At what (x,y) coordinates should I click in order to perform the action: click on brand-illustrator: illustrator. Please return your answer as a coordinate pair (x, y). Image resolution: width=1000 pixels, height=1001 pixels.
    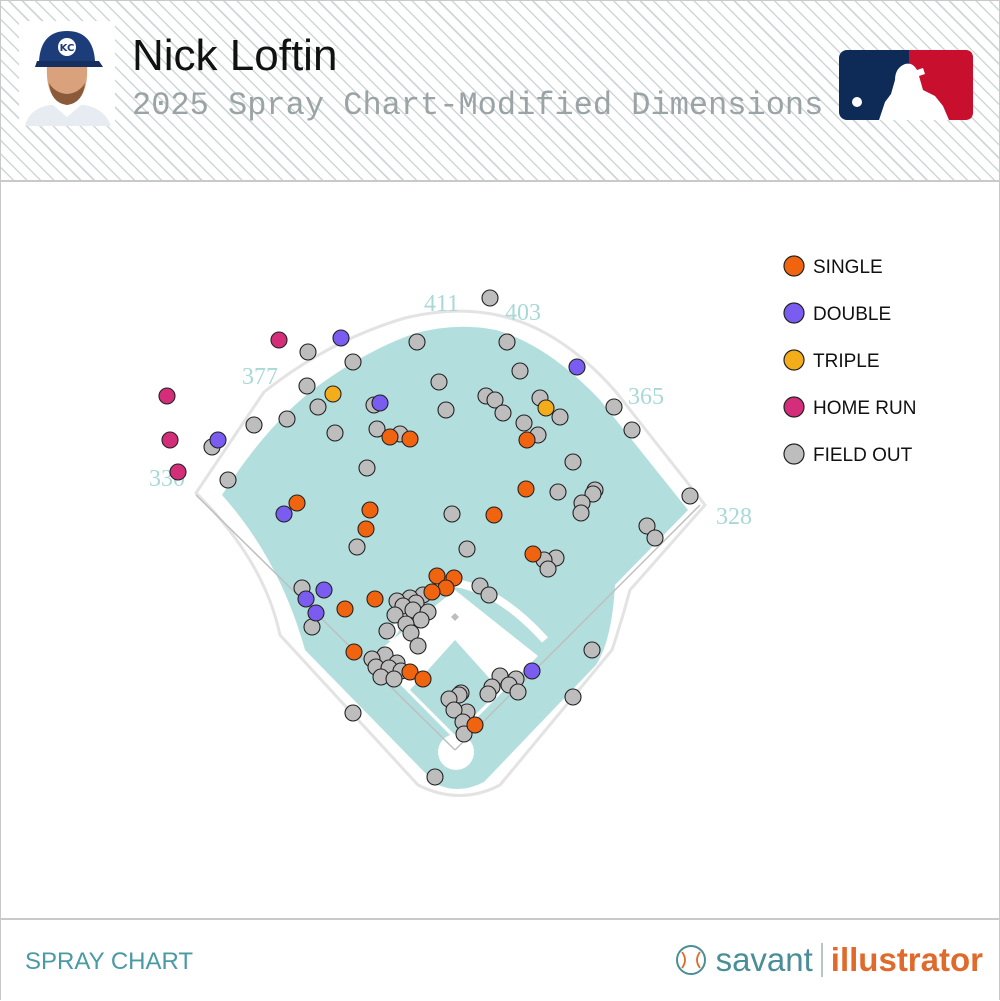
    Looking at the image, I should click on (906, 959).